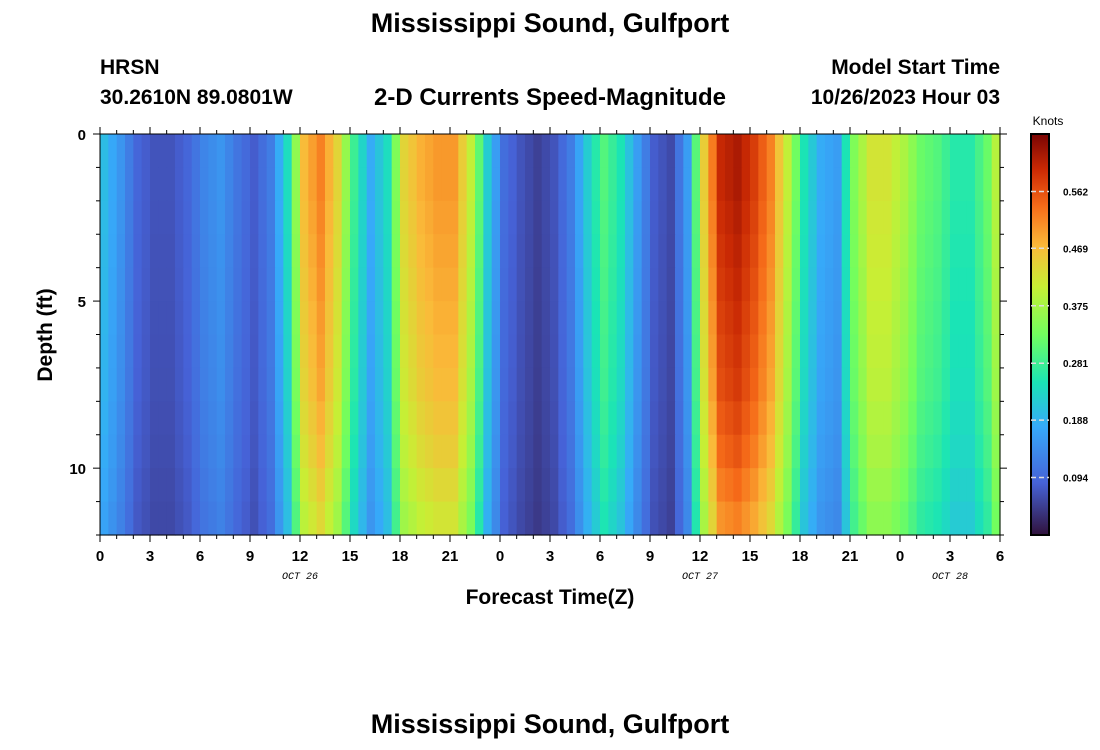 Image resolution: width=1100 pixels, height=750 pixels. I want to click on date-label: OCT 27, so click(700, 577).